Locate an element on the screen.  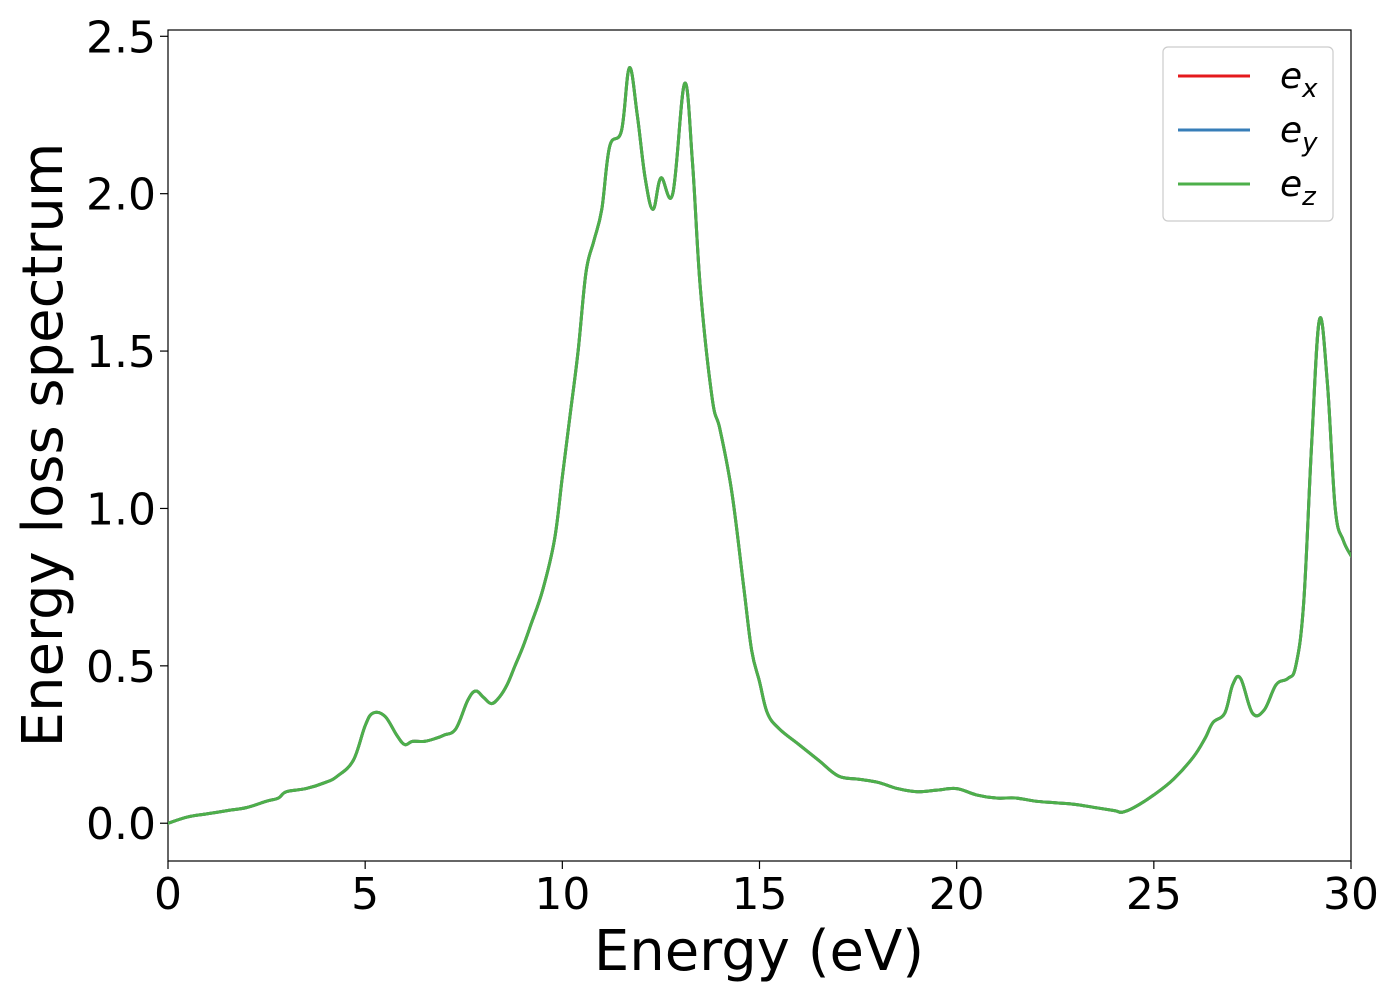
x-axis-label: Energy (eV) is located at coordinates (759, 951).